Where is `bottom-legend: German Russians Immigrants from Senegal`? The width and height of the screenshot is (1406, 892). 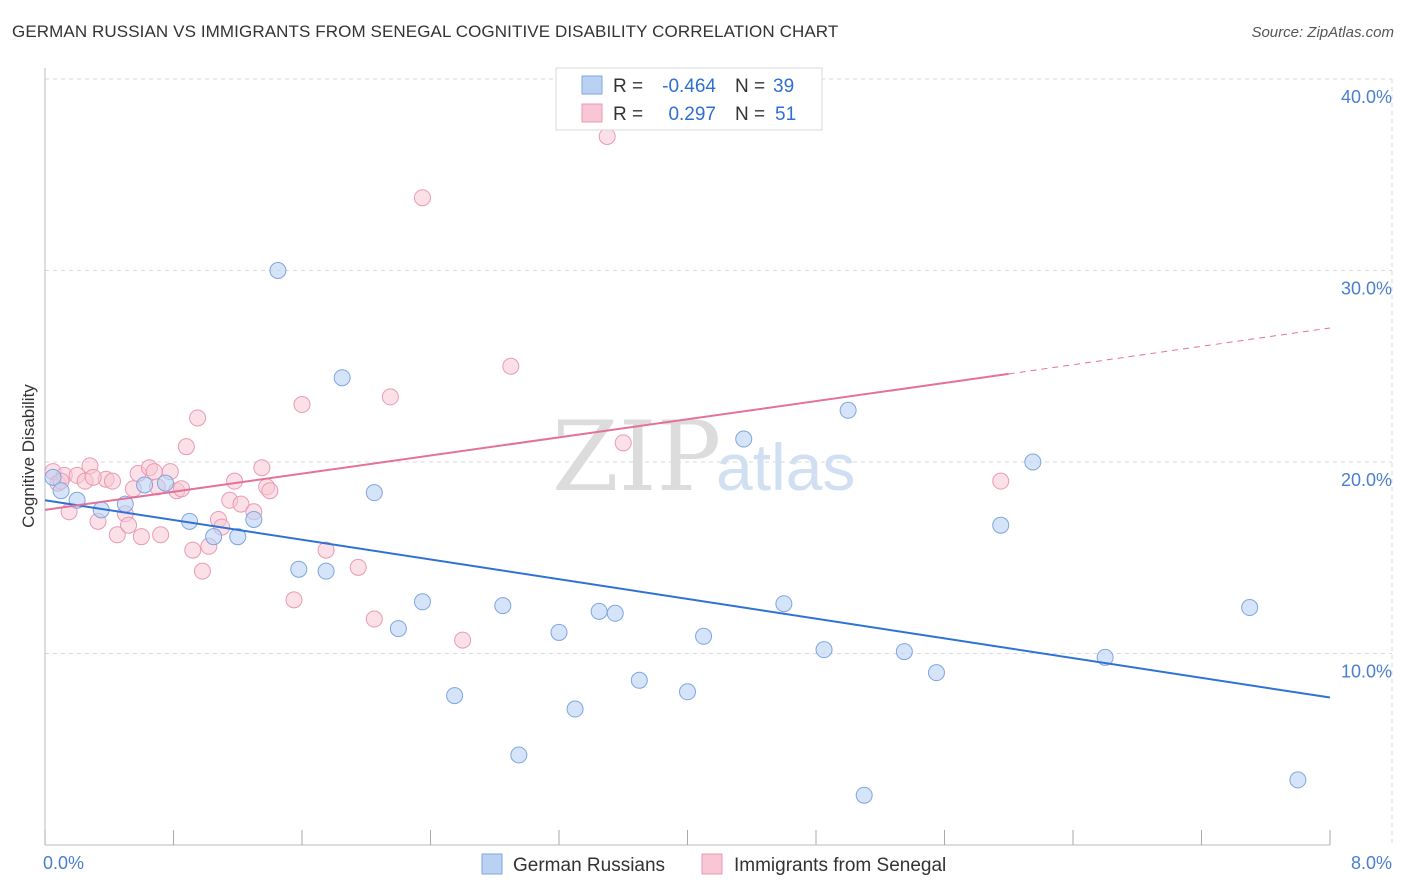
bottom-legend: German Russians Immigrants from Senegal is located at coordinates (713, 864).